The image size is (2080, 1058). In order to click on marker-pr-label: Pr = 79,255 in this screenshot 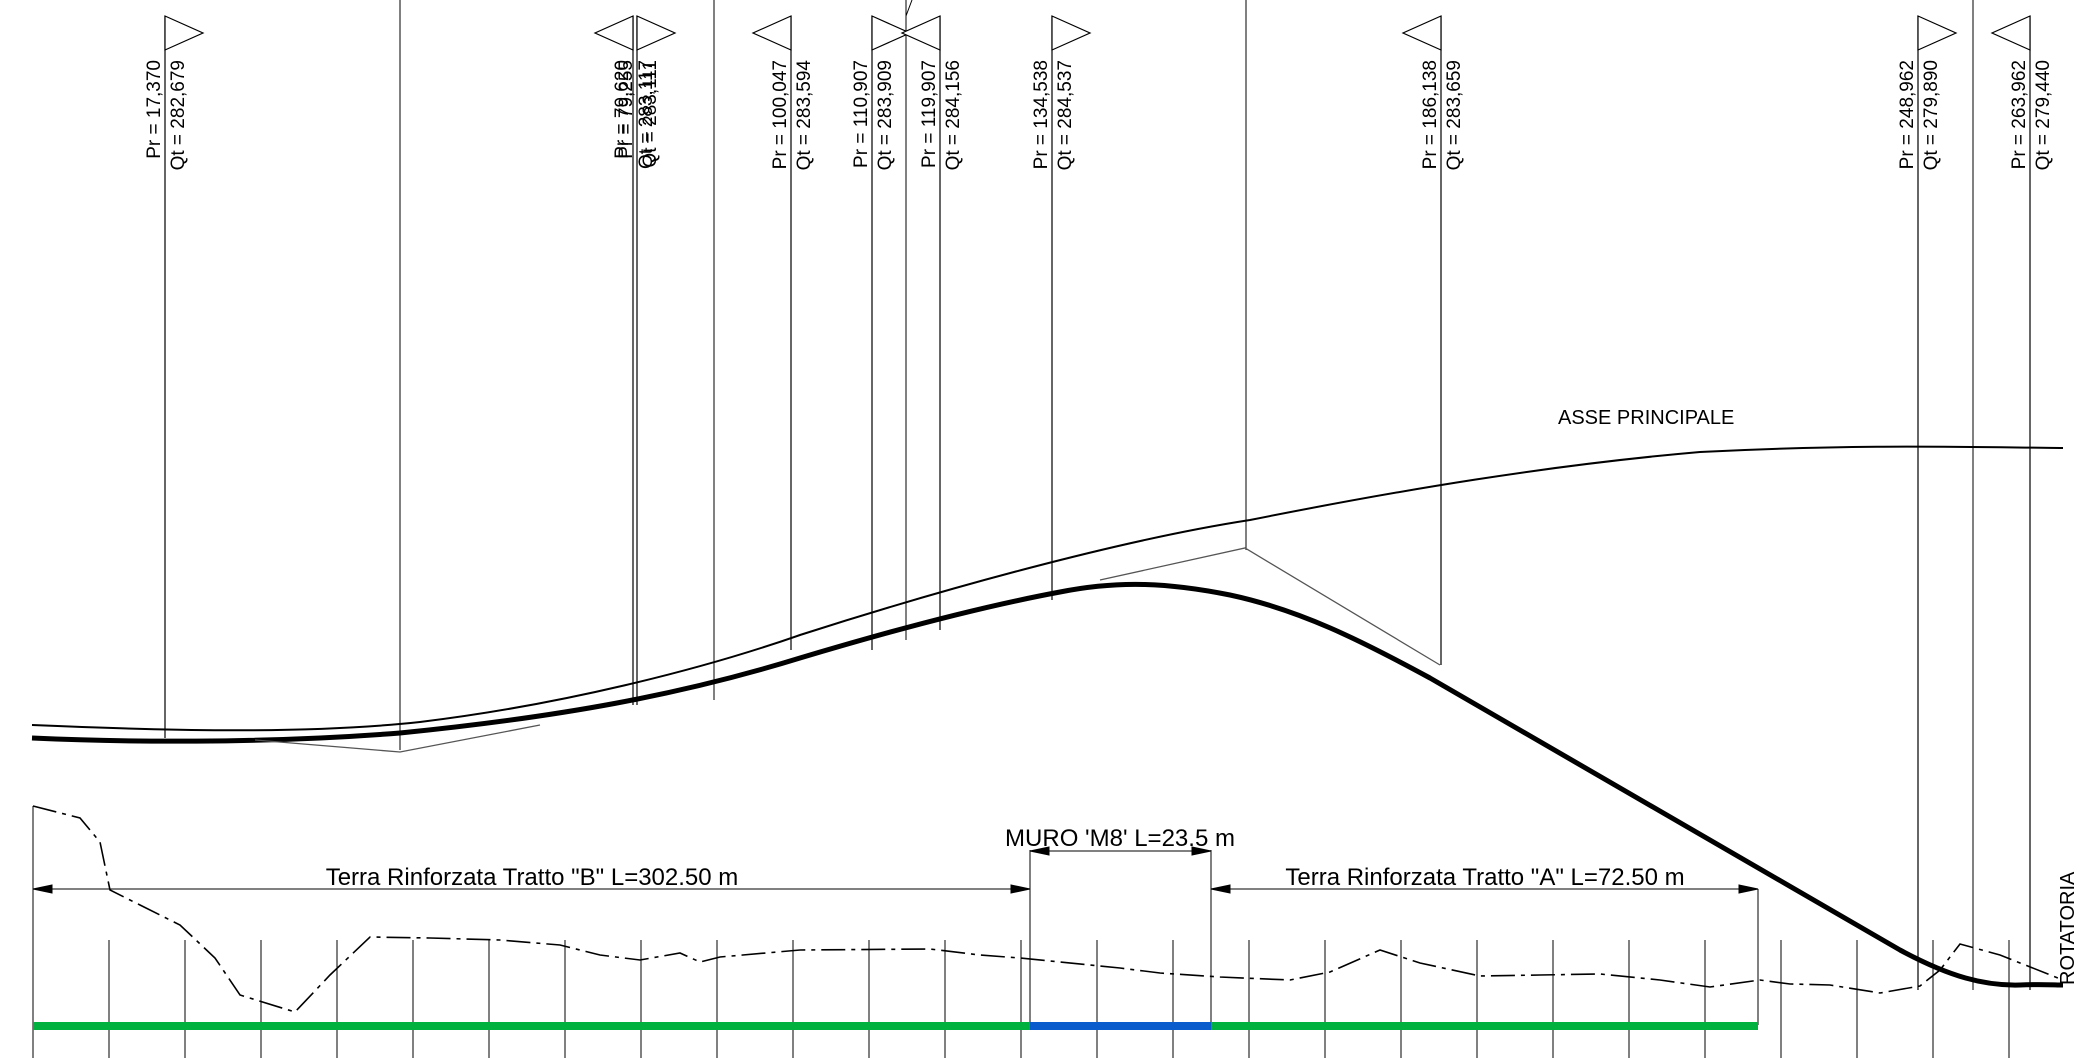, I will do `click(626, 109)`.